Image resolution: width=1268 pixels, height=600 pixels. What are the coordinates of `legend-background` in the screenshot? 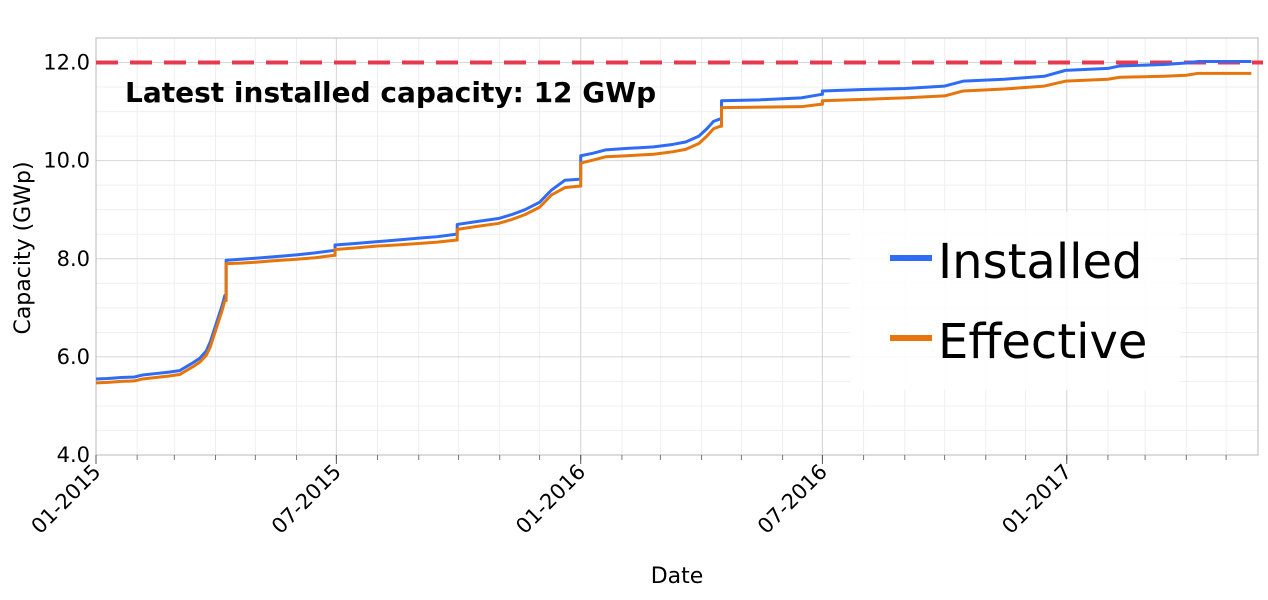 It's located at (1015, 301).